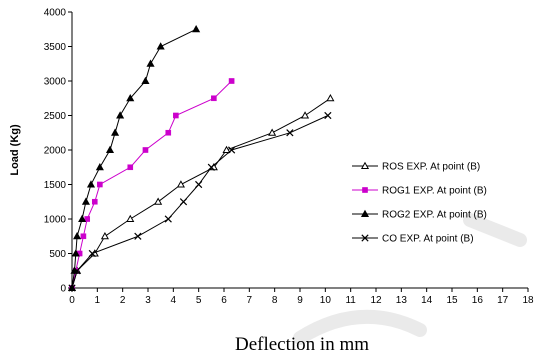  What do you see at coordinates (15, 150) in the screenshot?
I see `y-axis-label: Load (Kg)` at bounding box center [15, 150].